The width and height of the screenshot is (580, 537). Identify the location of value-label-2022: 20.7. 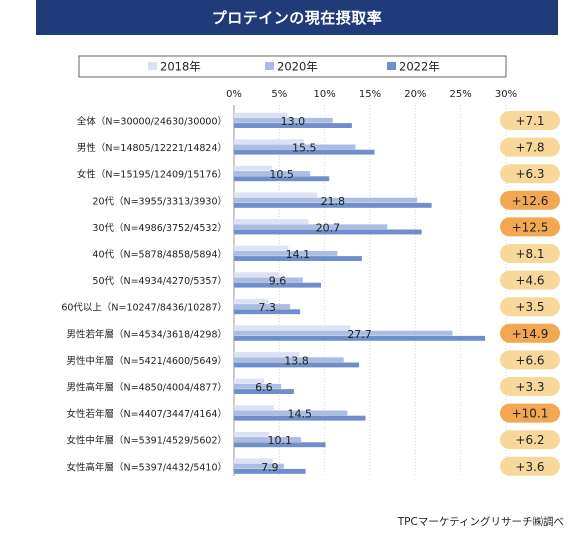
(328, 227).